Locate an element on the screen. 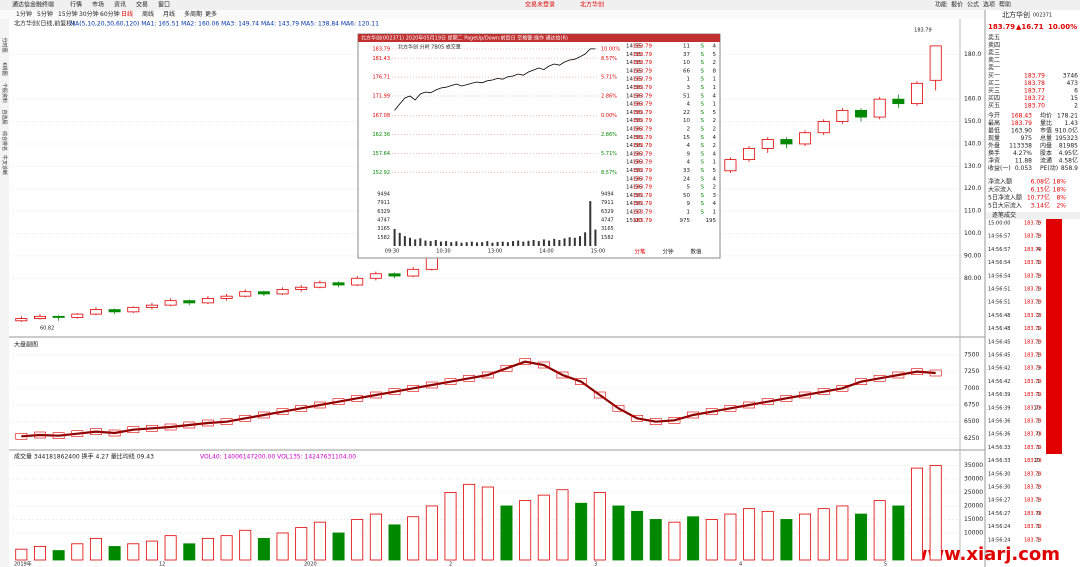  menu-item: 报价 is located at coordinates (957, 5).